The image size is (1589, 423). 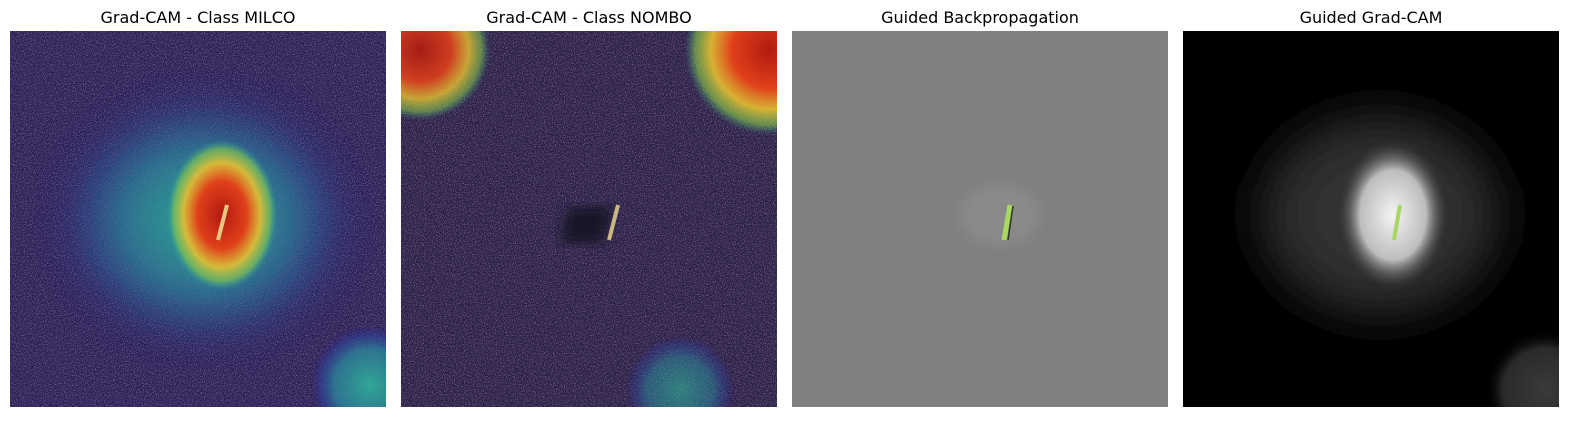 I want to click on panel-title: Grad-CAM - Class MILCO, so click(x=198, y=17).